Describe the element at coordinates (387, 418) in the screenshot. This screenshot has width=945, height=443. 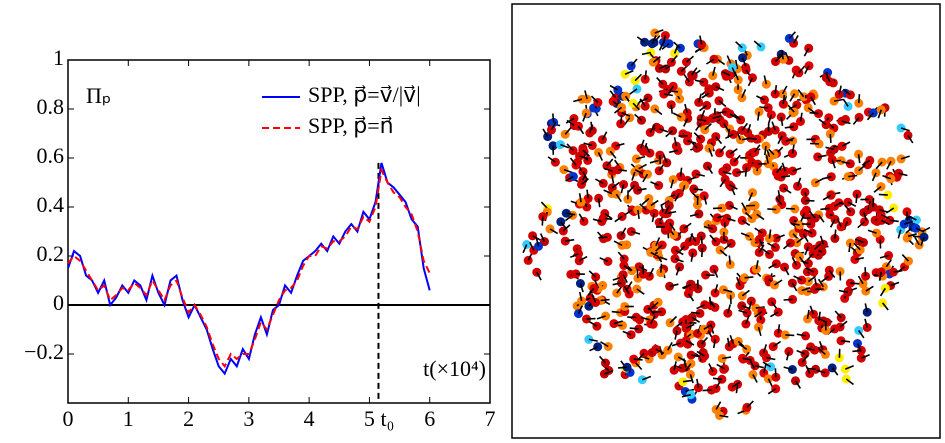
I see `t0-label: t₀` at that location.